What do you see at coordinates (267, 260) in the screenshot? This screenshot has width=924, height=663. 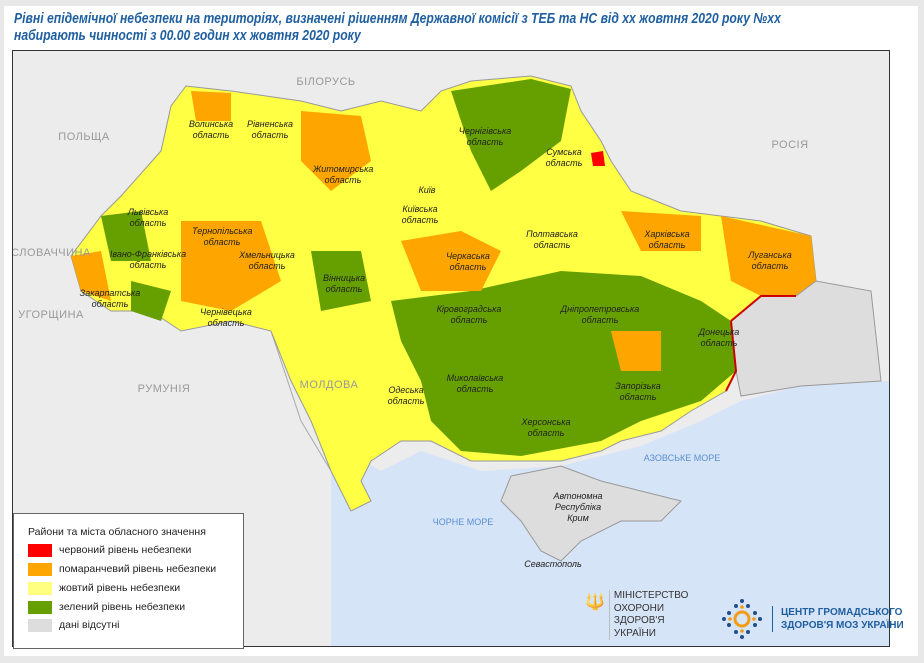 I see `region-label: Хмельницька область` at bounding box center [267, 260].